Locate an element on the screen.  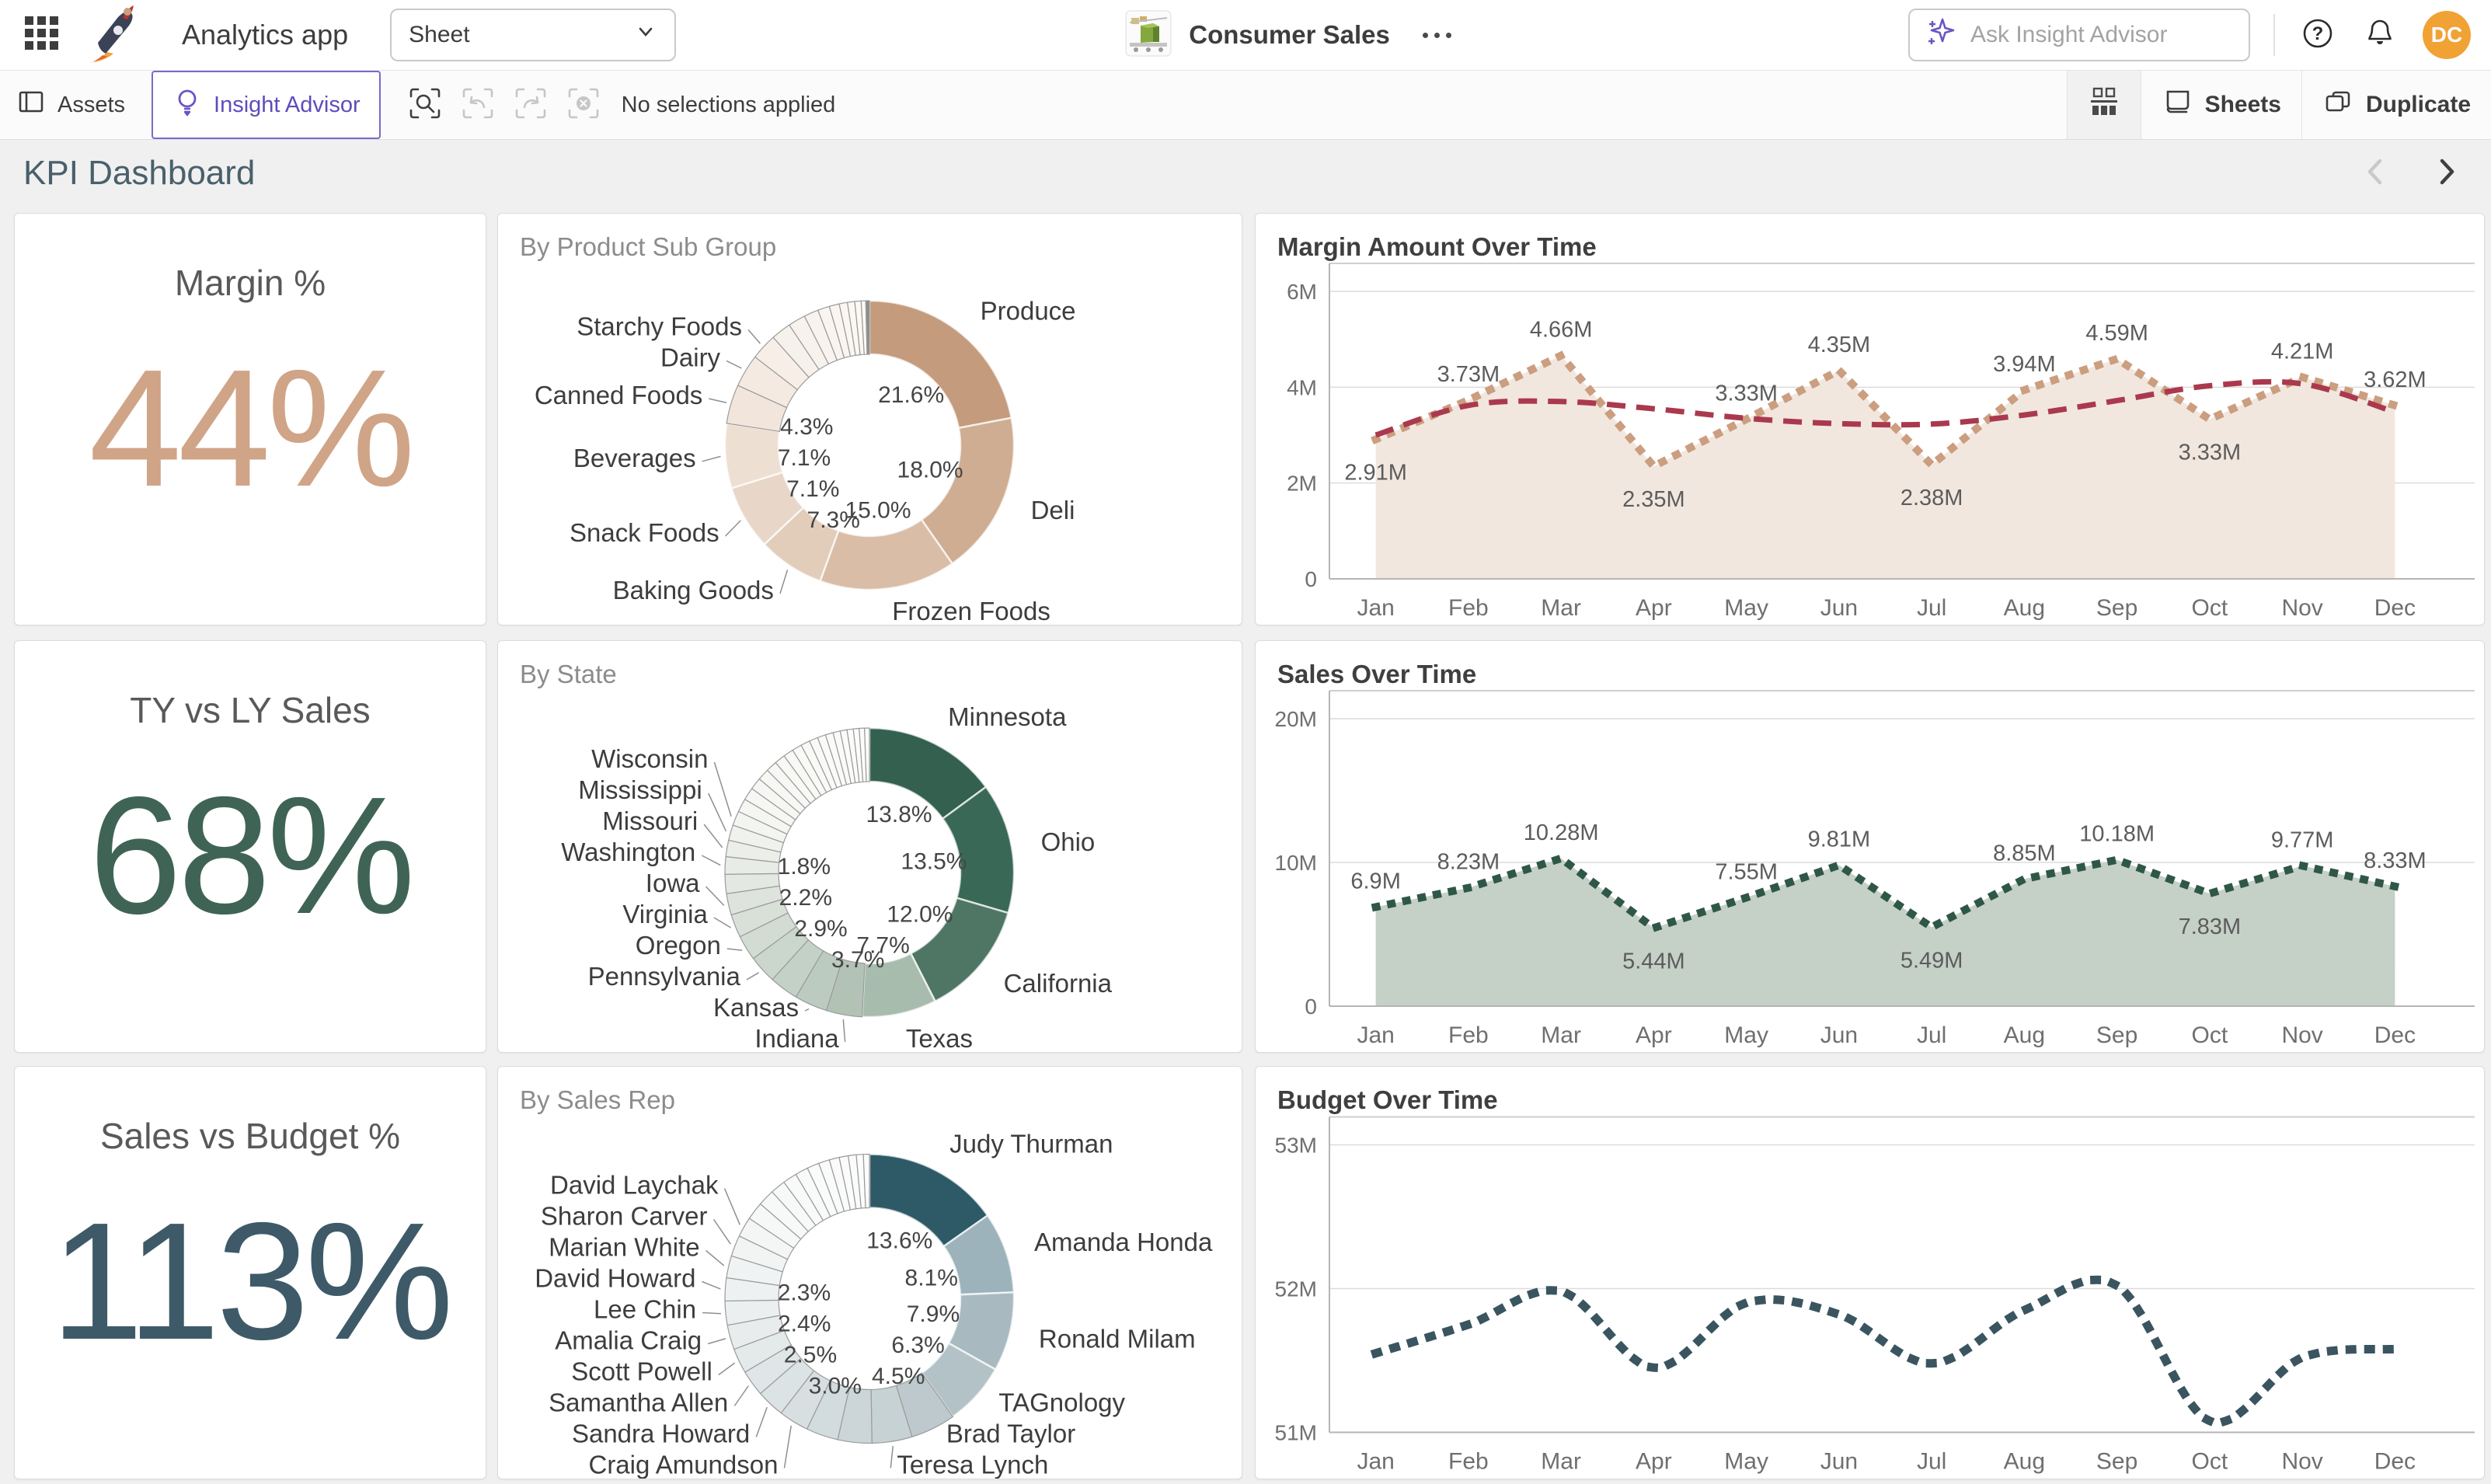
more-menu-icon is located at coordinates (1437, 35).